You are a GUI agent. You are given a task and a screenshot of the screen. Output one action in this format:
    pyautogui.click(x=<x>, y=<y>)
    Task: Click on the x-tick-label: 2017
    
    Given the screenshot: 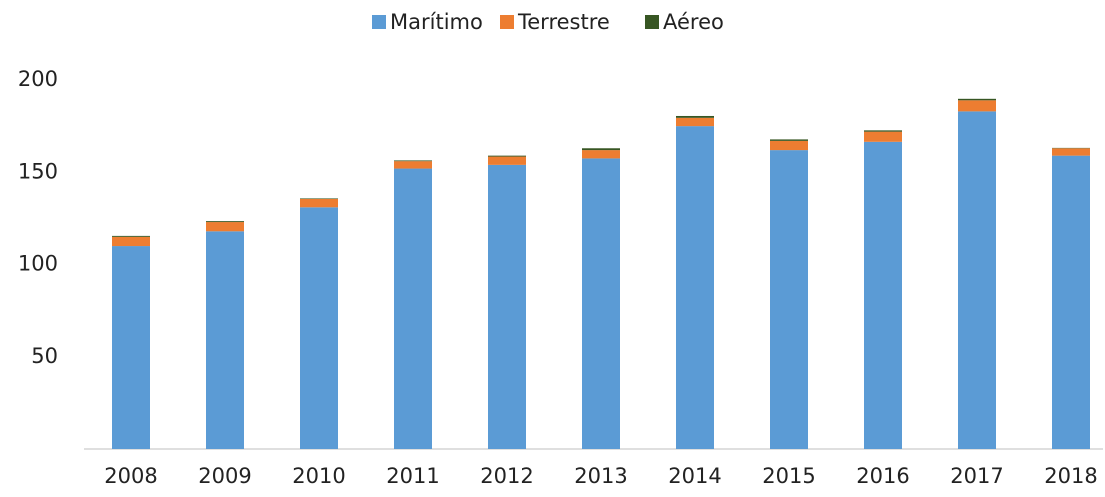 What is the action you would take?
    pyautogui.click(x=976, y=476)
    